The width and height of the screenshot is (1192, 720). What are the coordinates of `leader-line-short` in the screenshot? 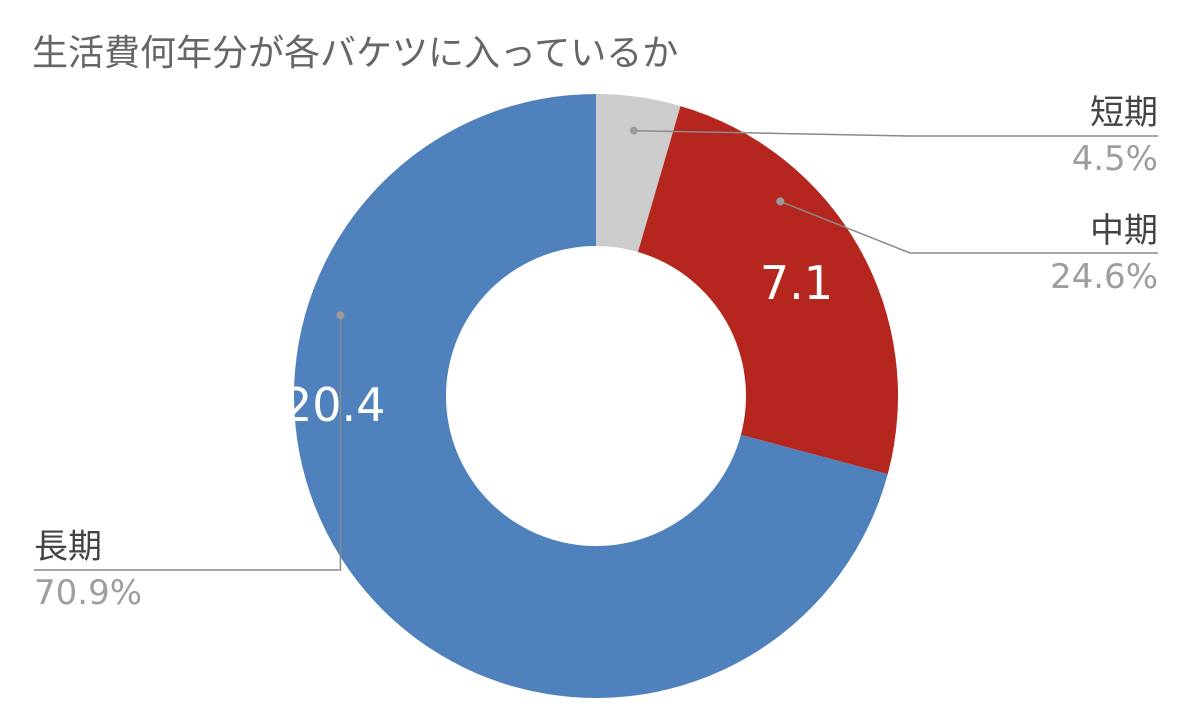 It's located at (895, 133).